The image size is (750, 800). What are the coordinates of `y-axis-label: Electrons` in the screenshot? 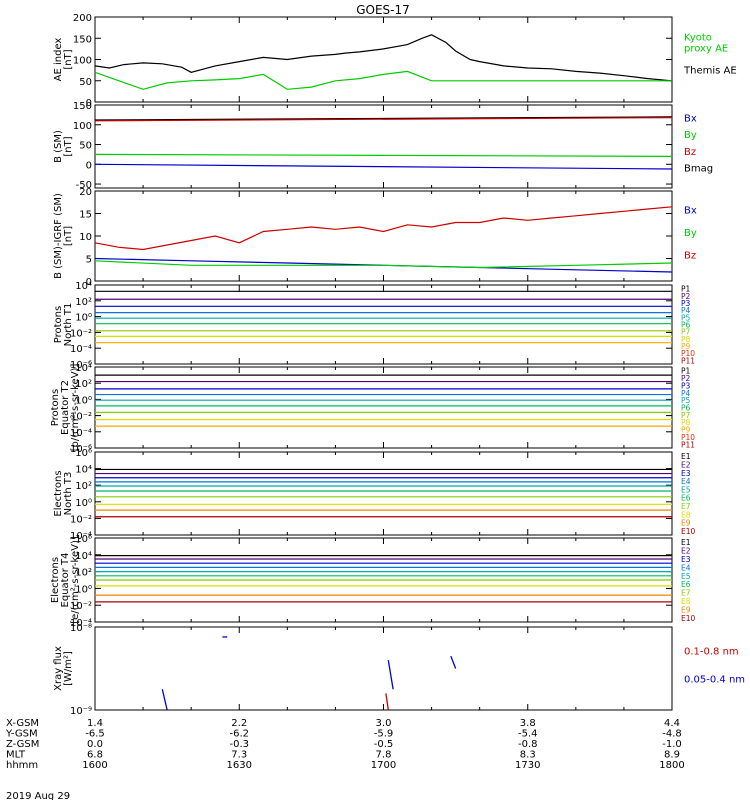 It's located at (55, 580).